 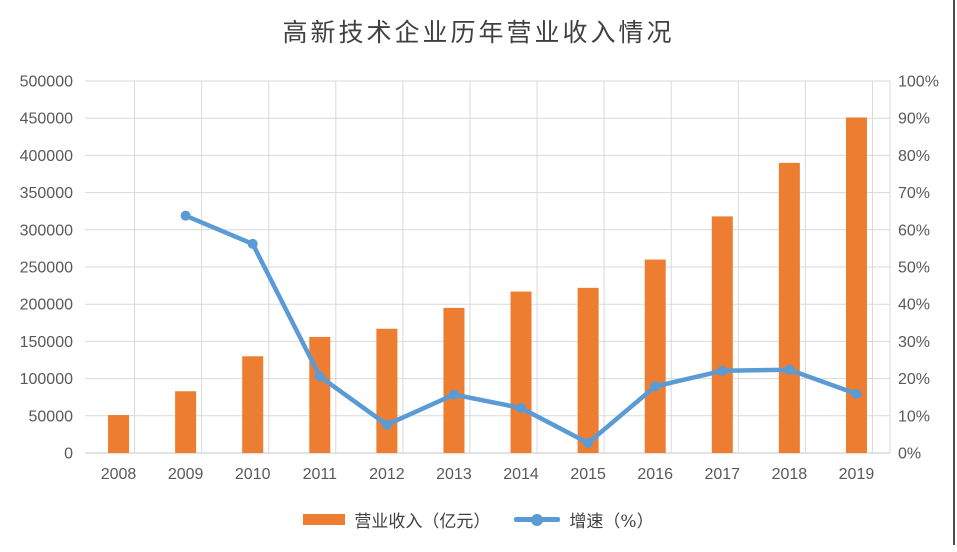 I want to click on bar-2009, so click(x=186, y=422).